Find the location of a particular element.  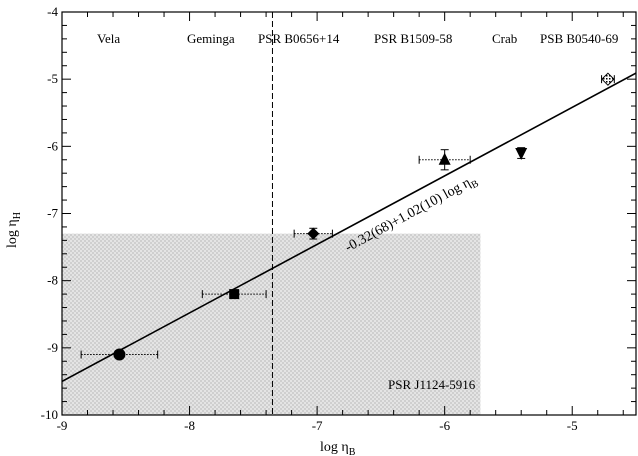

square-marker is located at coordinates (234, 294).